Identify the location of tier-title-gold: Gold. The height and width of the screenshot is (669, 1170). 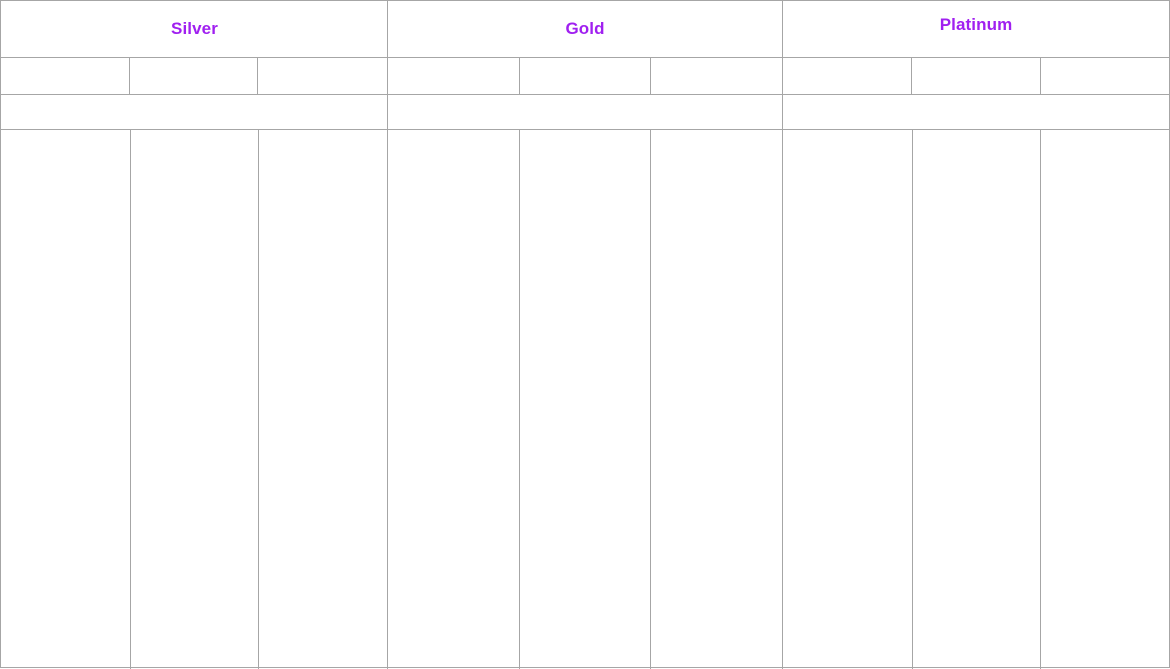
(585, 28).